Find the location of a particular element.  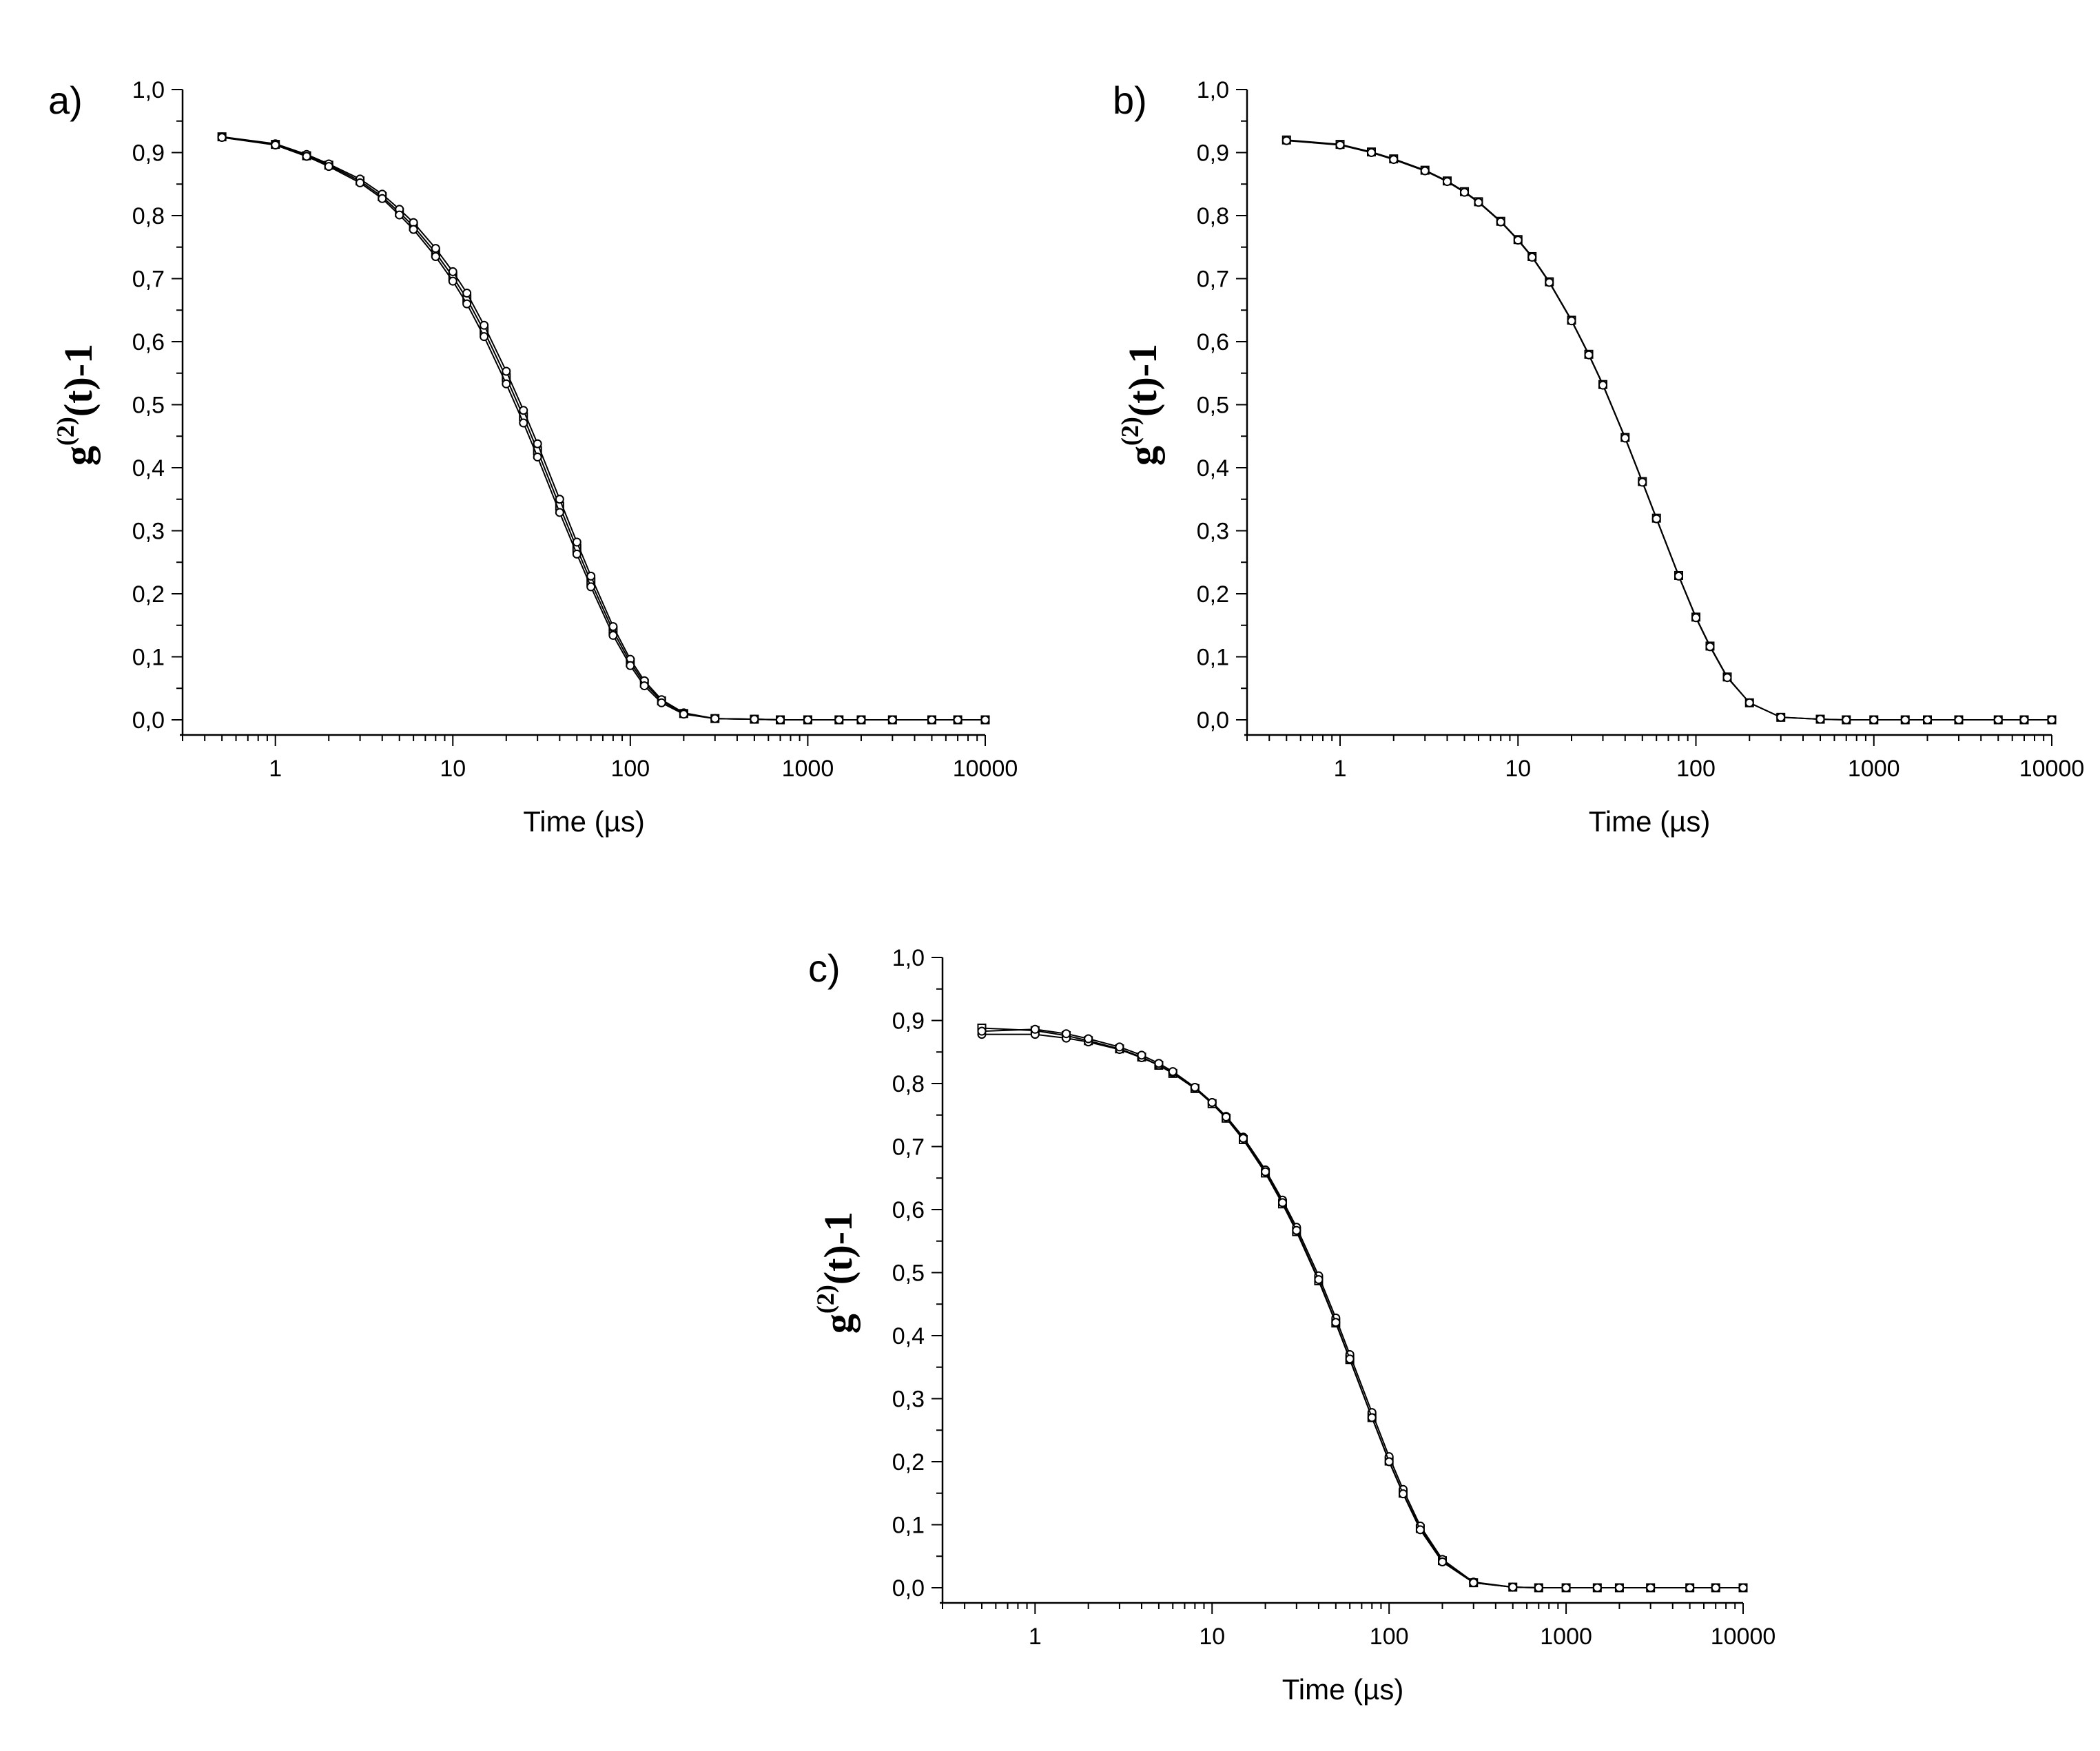

x-tick-label: 1 is located at coordinates (1340, 769).